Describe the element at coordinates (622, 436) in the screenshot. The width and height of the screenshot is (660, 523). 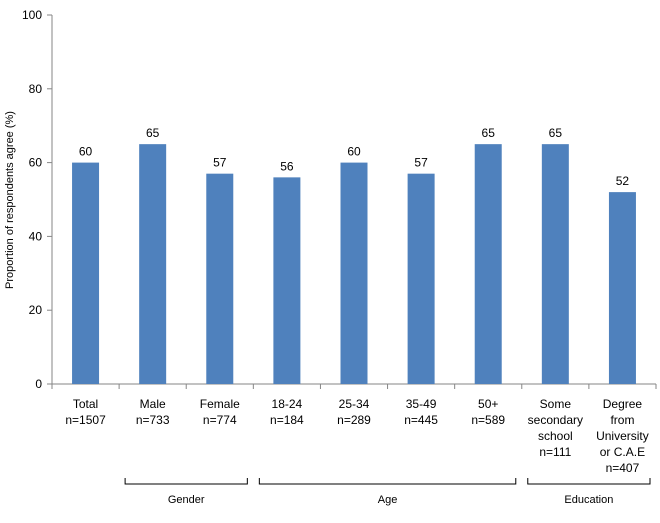
I see `x-tick-label: Degree from University or C.A.E n=407` at that location.